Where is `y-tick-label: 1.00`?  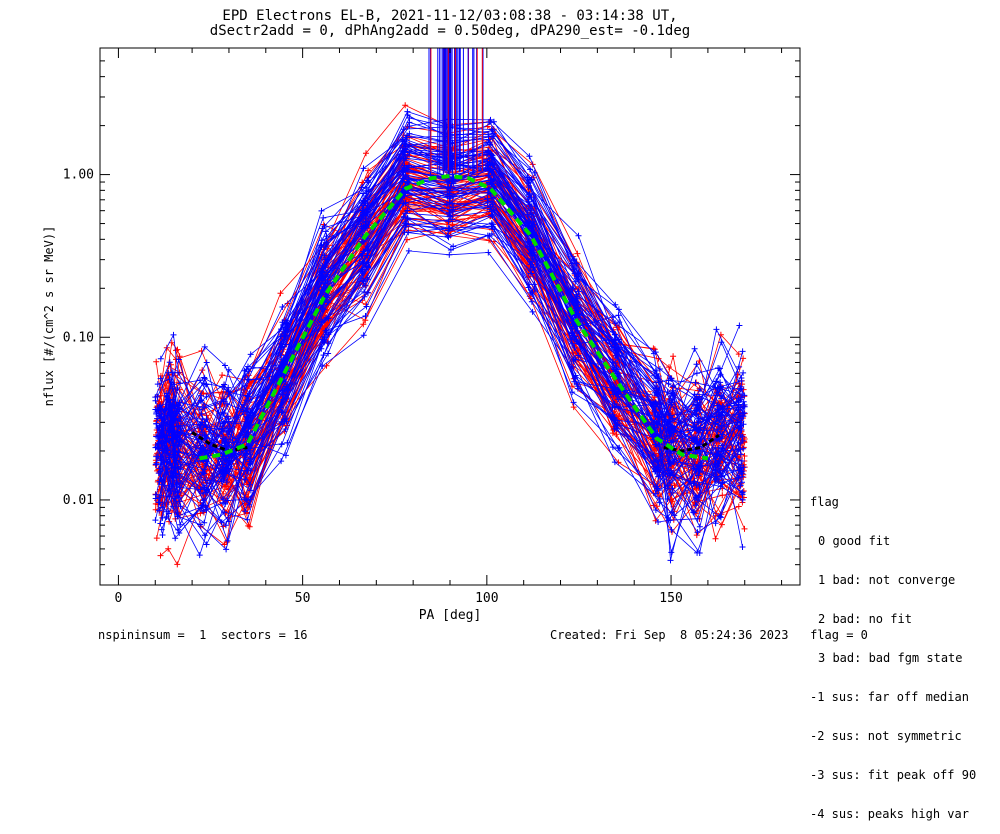 y-tick-label: 1.00 is located at coordinates (78, 175).